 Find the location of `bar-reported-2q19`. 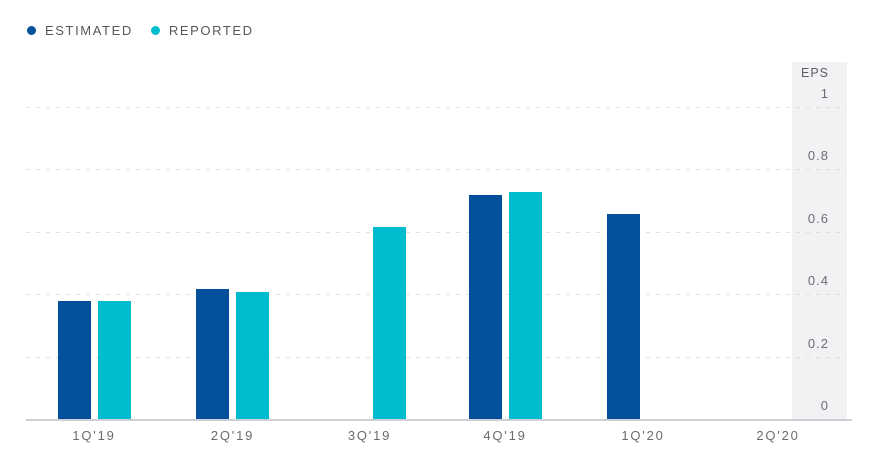

bar-reported-2q19 is located at coordinates (252, 356).